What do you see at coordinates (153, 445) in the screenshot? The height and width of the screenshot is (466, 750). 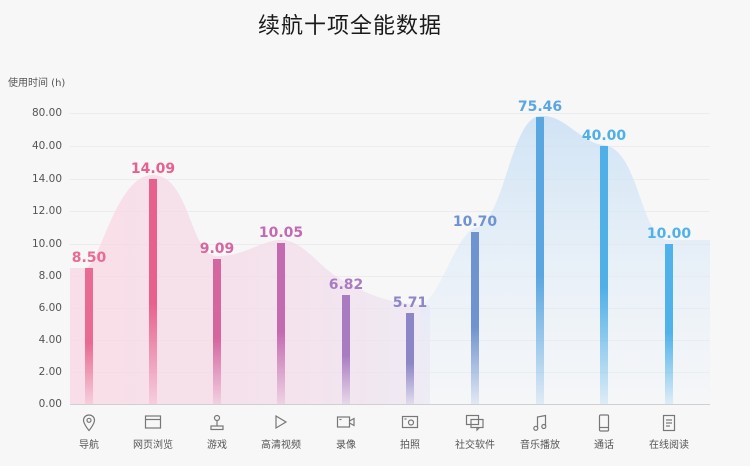 I see `category-label: 网页浏览` at bounding box center [153, 445].